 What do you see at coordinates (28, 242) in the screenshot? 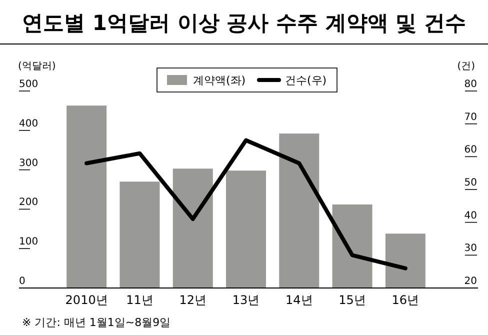
I see `y-tick-label: 100` at bounding box center [28, 242].